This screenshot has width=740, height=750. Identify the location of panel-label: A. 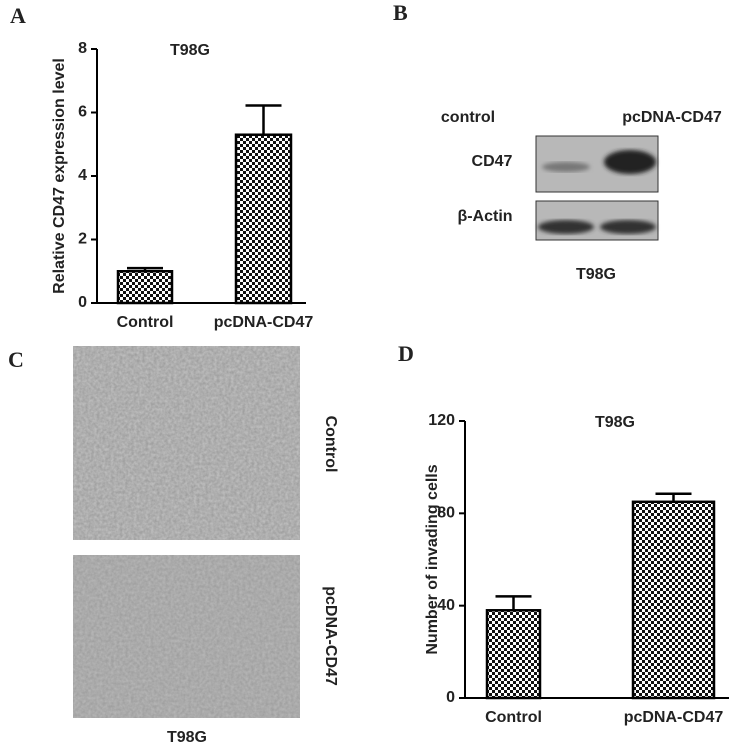
(18, 15).